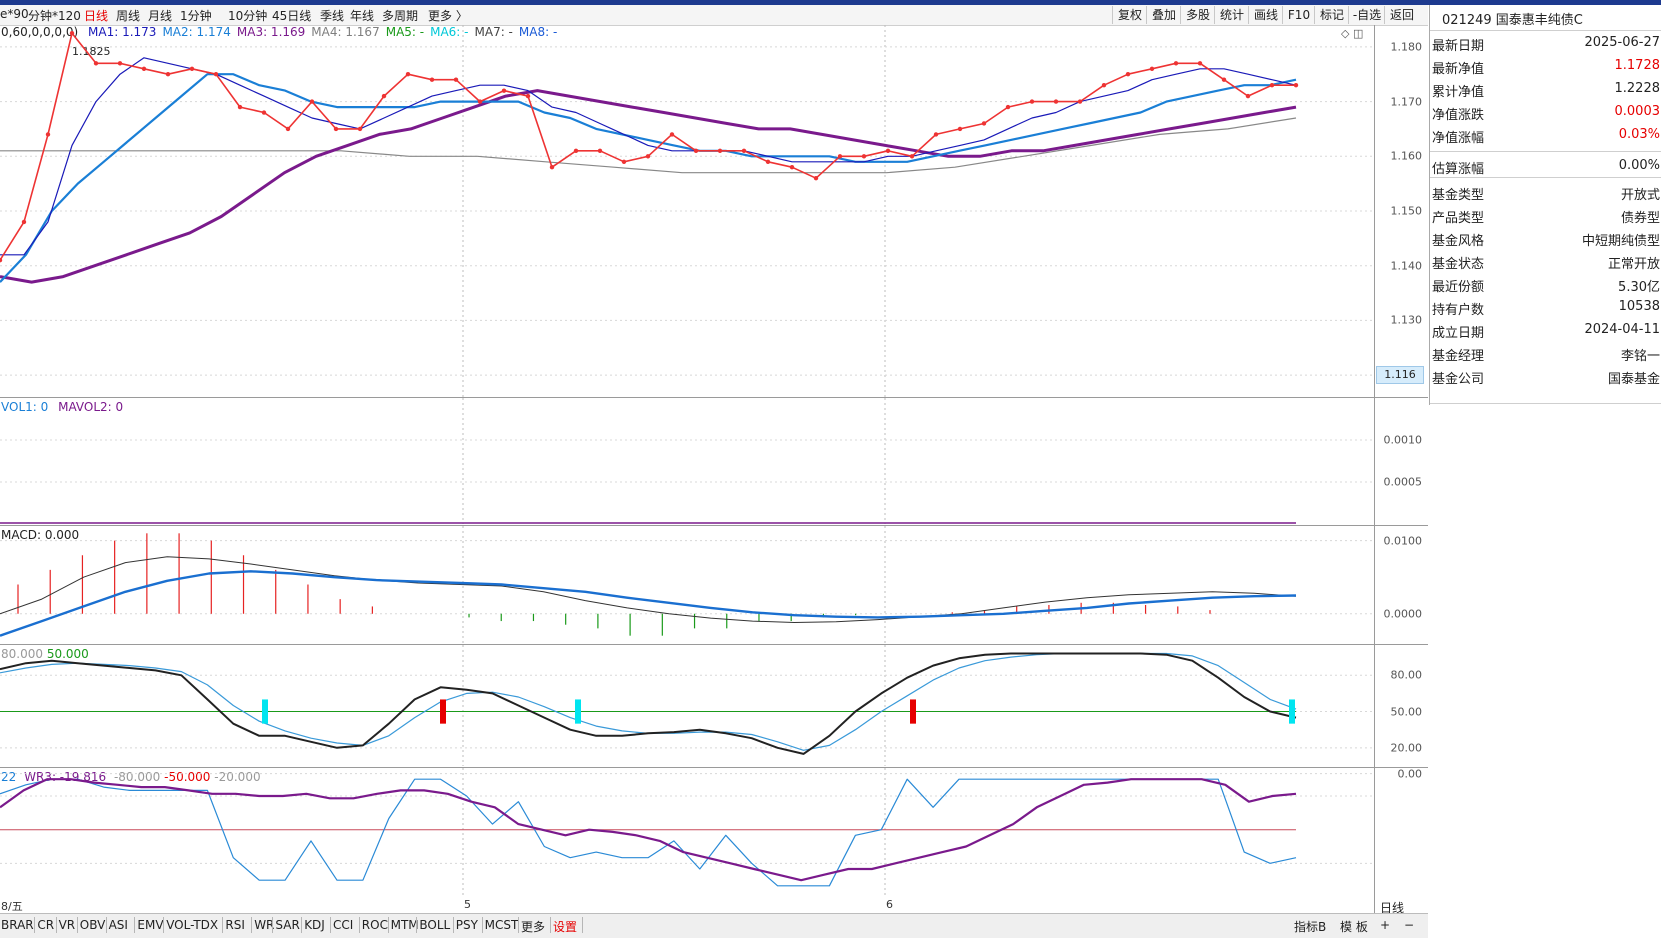 This screenshot has width=1661, height=938. Describe the element at coordinates (160, 16) in the screenshot. I see `period-tab-4: 月线` at that location.